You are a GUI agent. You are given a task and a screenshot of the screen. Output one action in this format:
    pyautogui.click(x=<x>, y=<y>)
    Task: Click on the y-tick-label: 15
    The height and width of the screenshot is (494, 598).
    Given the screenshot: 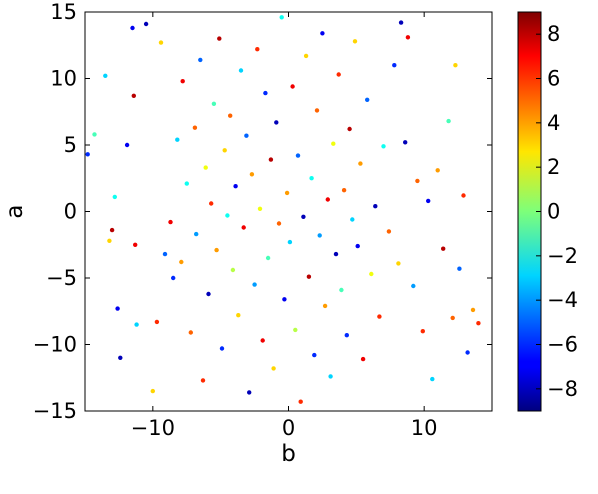 What is the action you would take?
    pyautogui.click(x=63, y=12)
    